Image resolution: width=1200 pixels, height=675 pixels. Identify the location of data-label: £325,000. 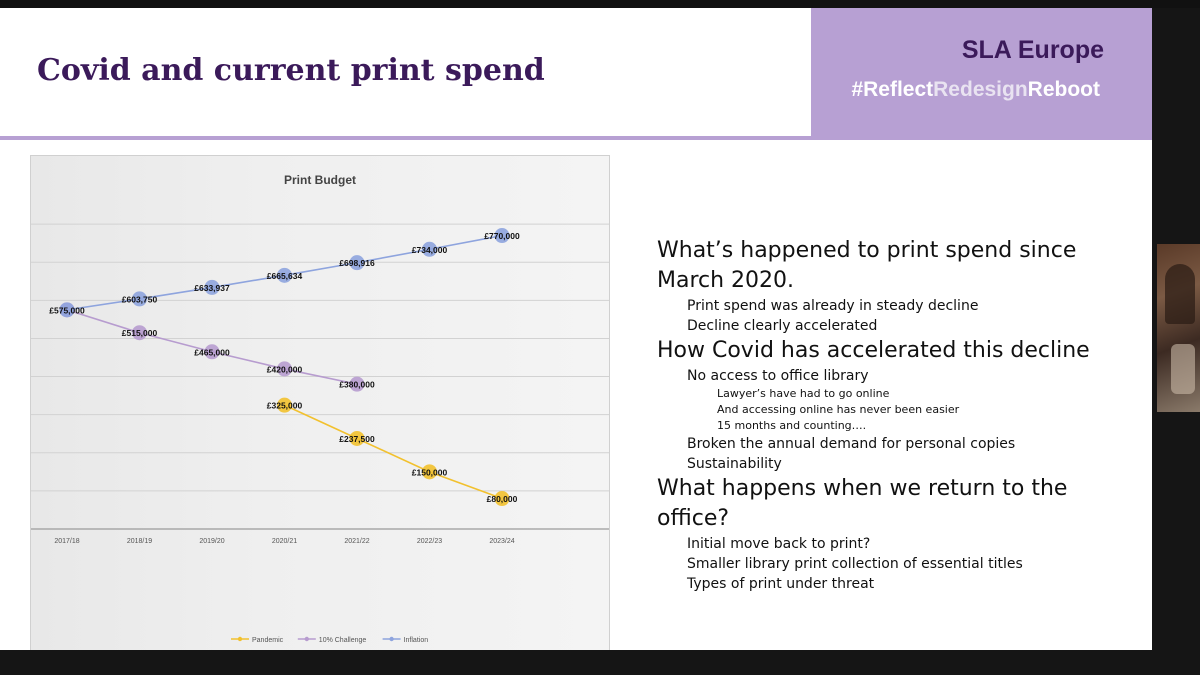
(285, 406).